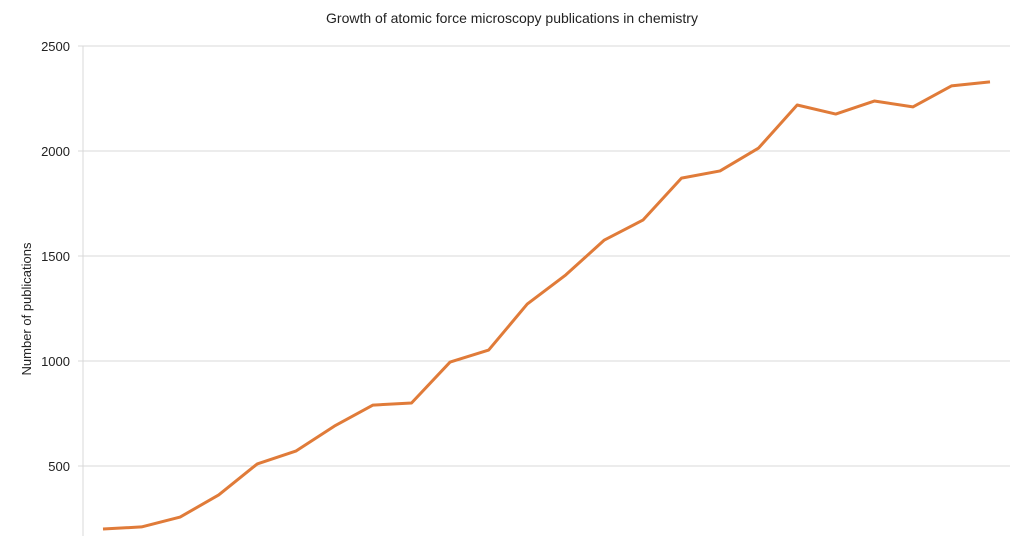 The width and height of the screenshot is (1024, 536). What do you see at coordinates (59, 466) in the screenshot?
I see `y-tick-label: 500` at bounding box center [59, 466].